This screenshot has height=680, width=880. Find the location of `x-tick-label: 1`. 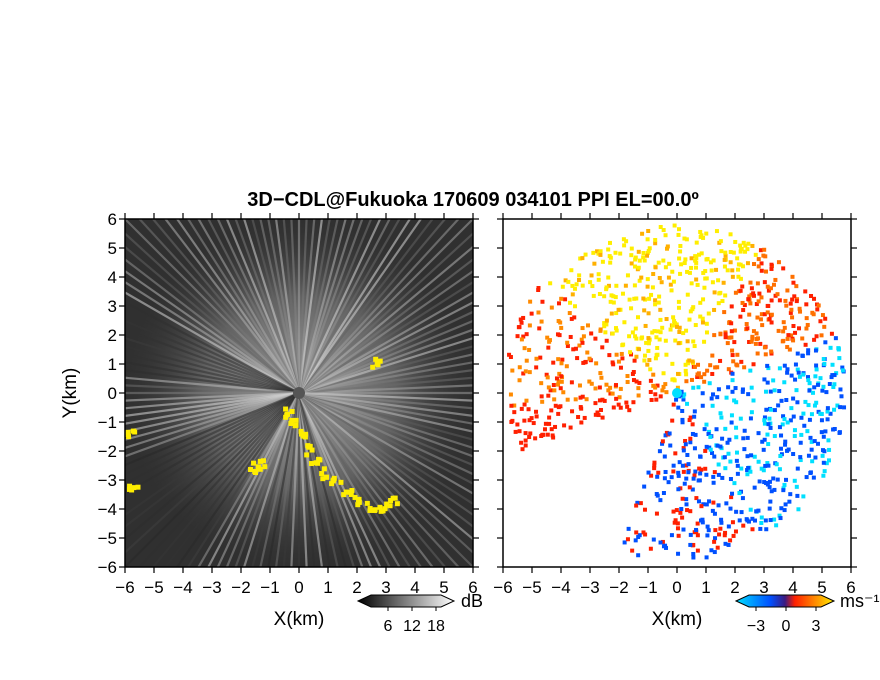

x-tick-label: 1 is located at coordinates (327, 587).